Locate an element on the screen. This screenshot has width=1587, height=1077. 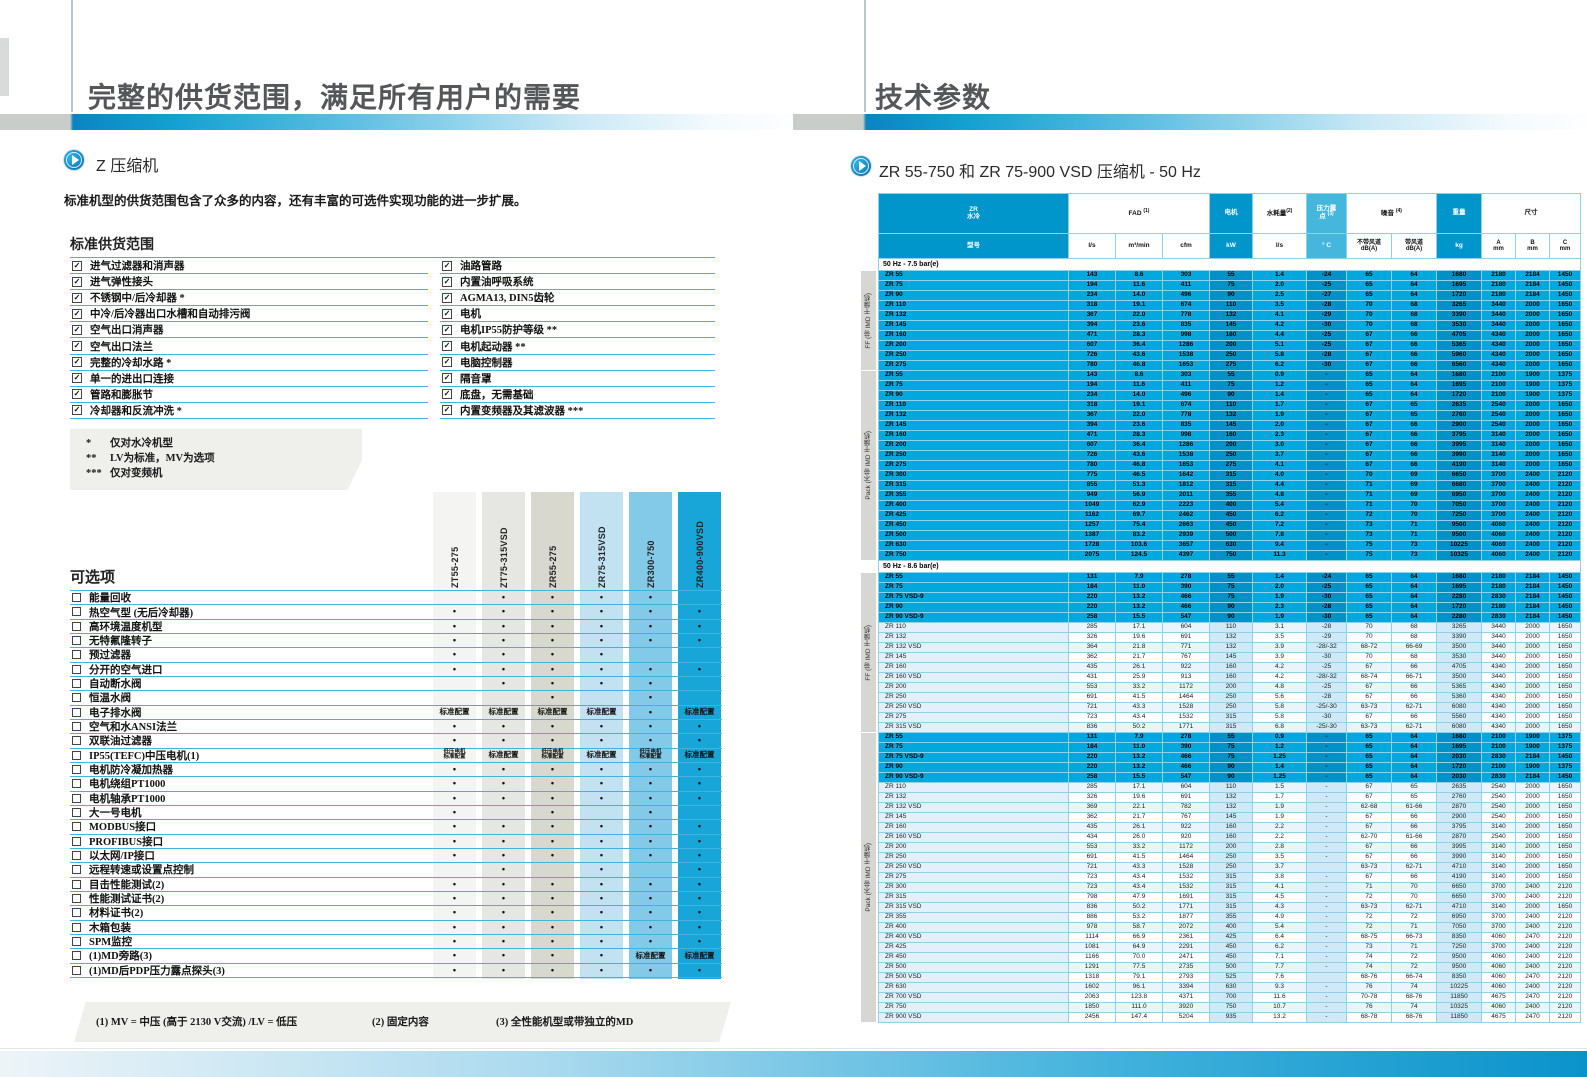
spec-model-cell: ZR 500 VSD is located at coordinates (974, 978).